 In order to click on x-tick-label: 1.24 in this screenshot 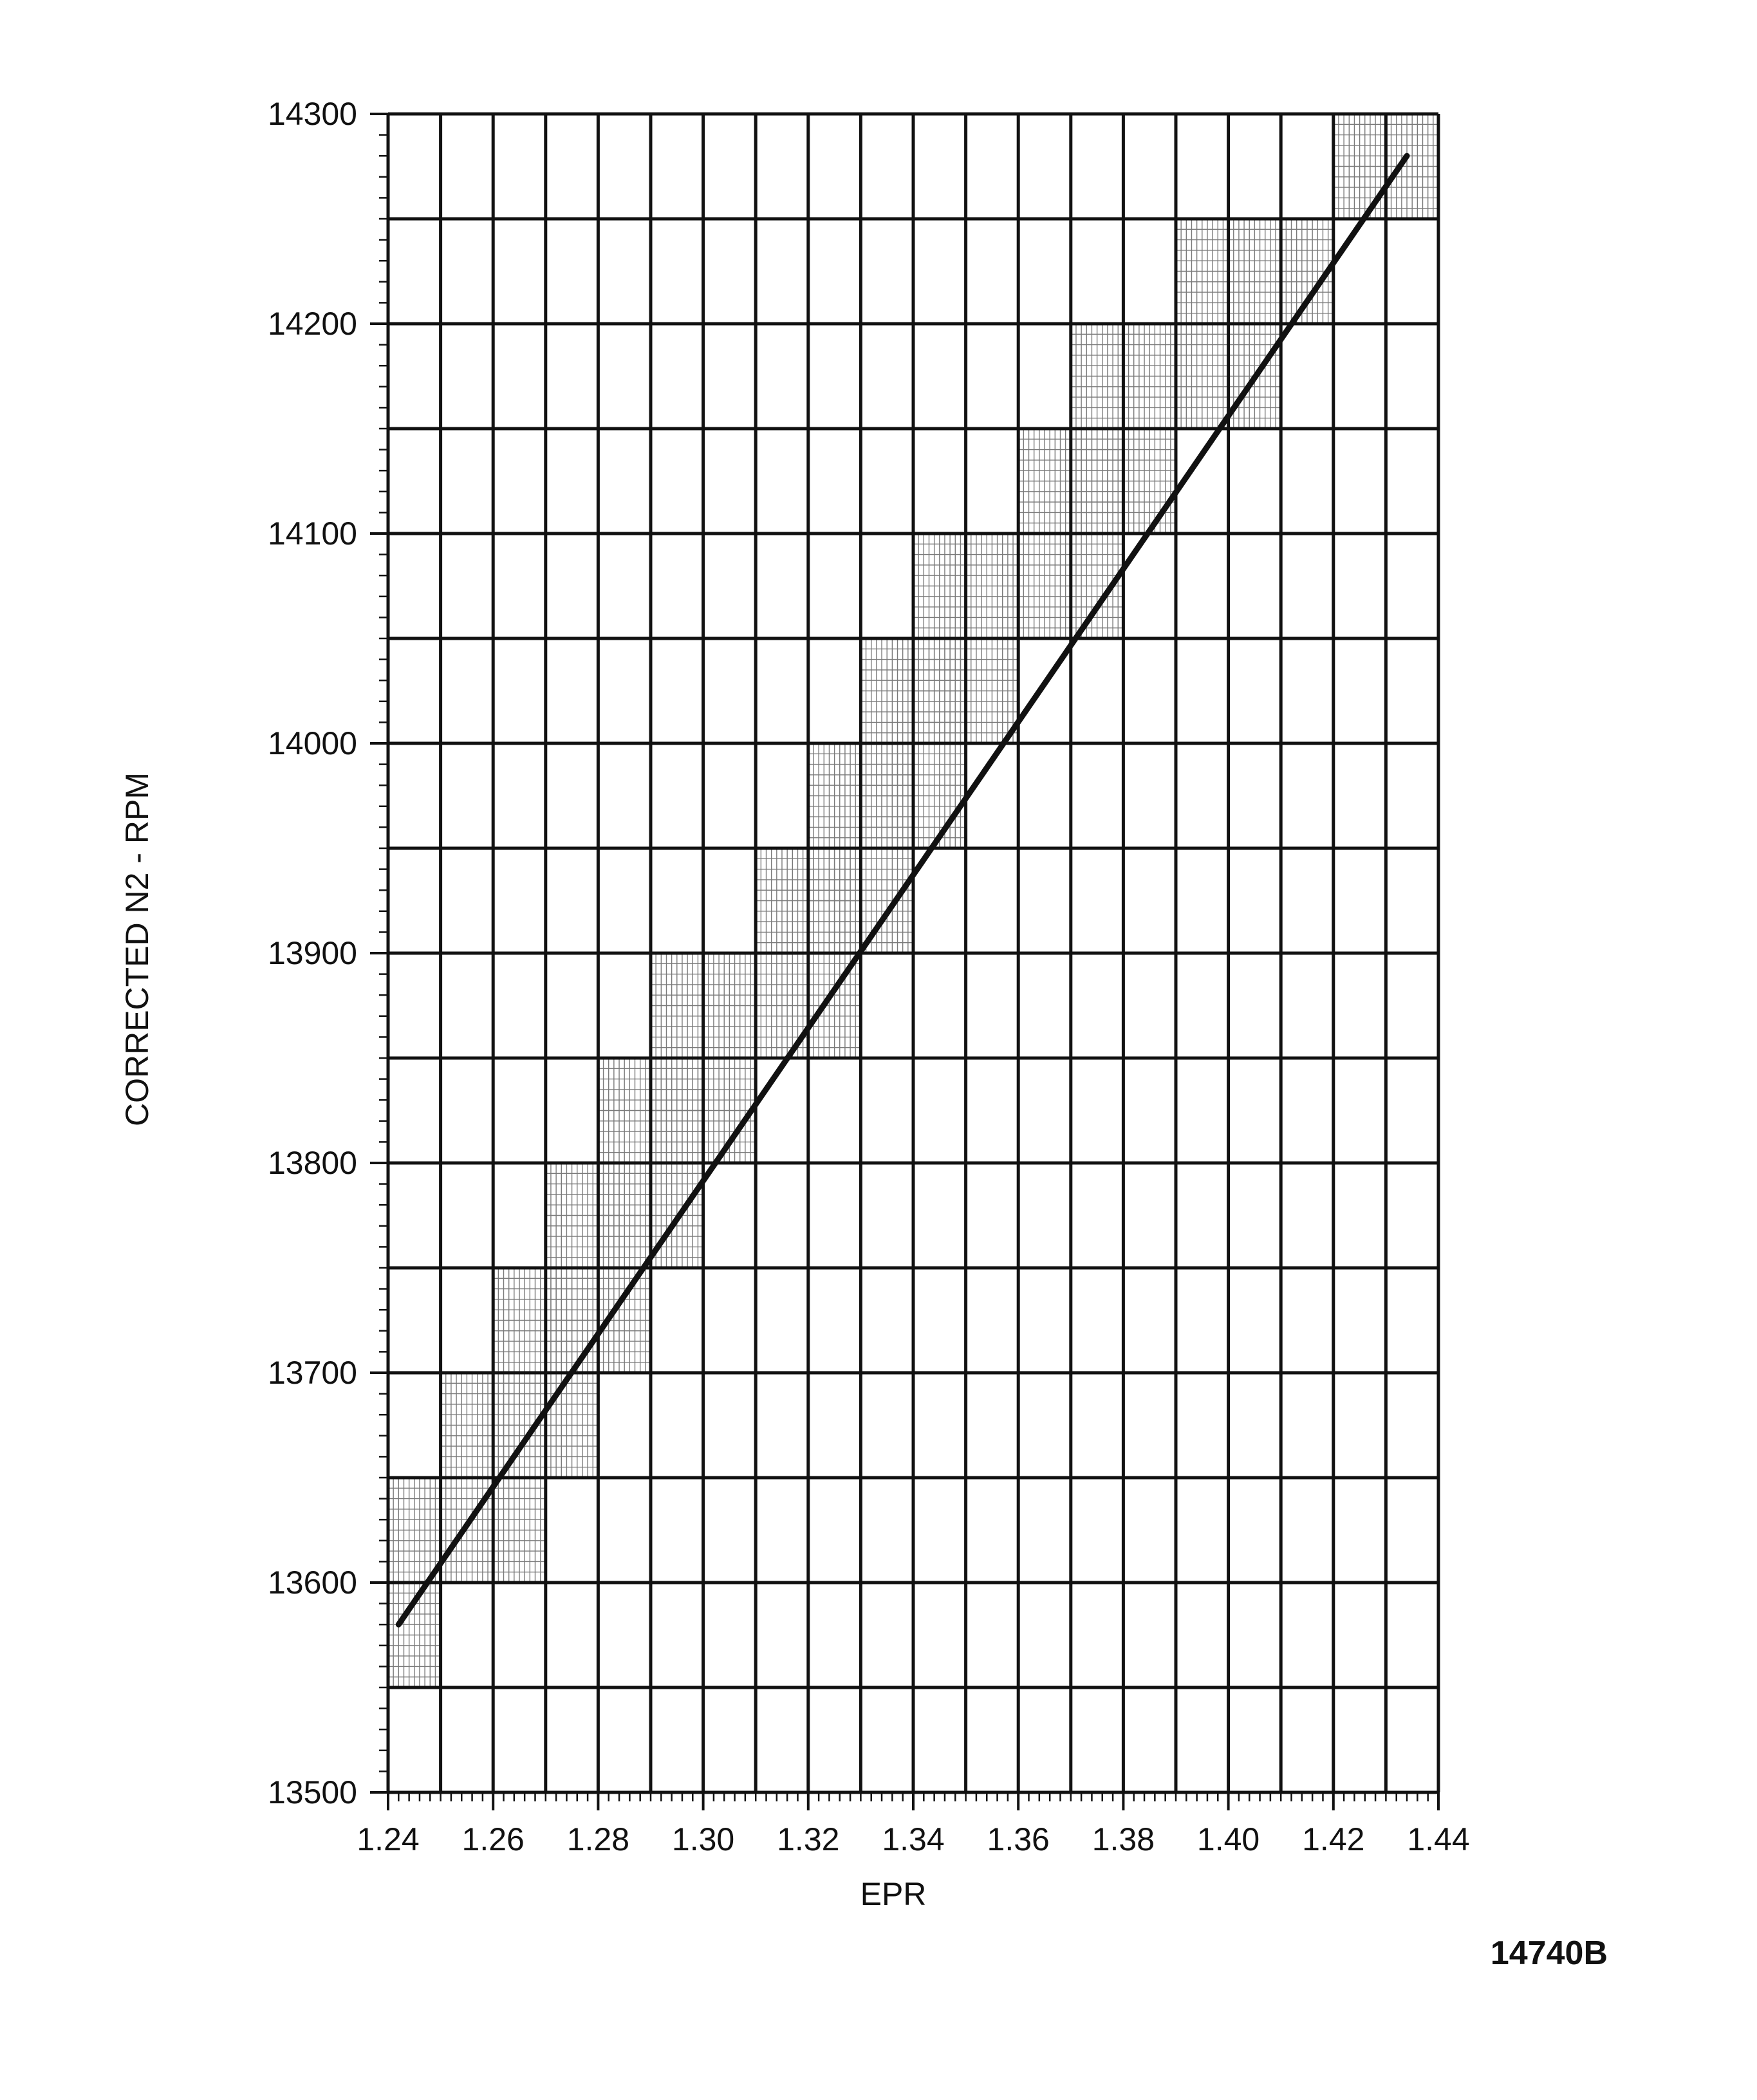, I will do `click(388, 1839)`.